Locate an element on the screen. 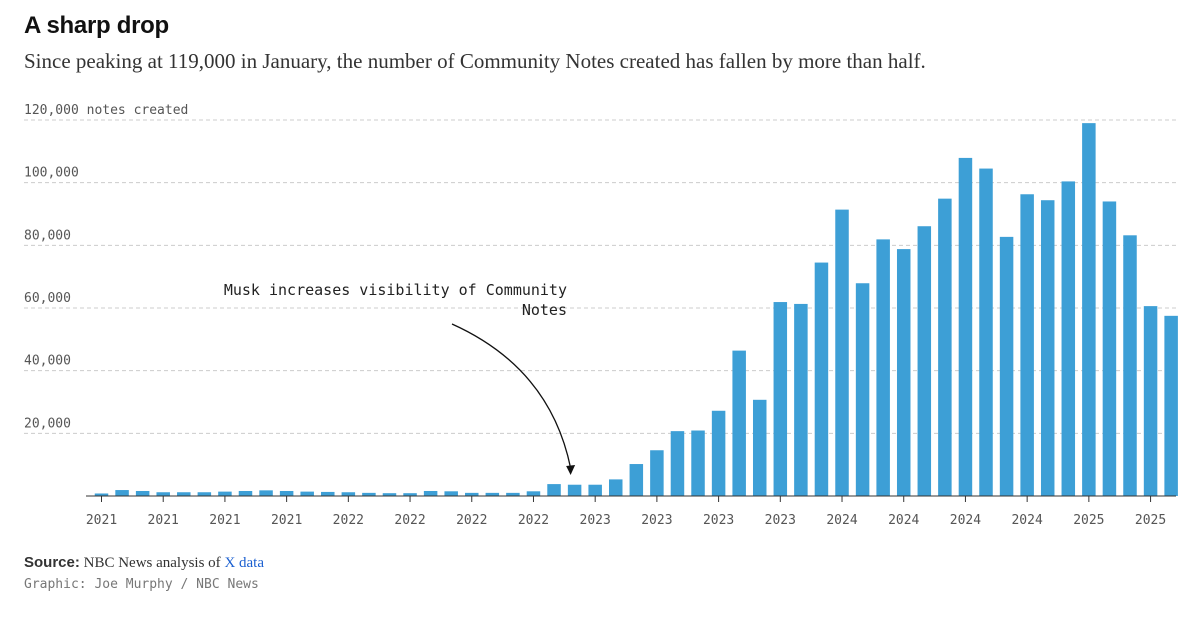 Image resolution: width=1200 pixels, height=617 pixels. annotation-arrow is located at coordinates (511, 396).